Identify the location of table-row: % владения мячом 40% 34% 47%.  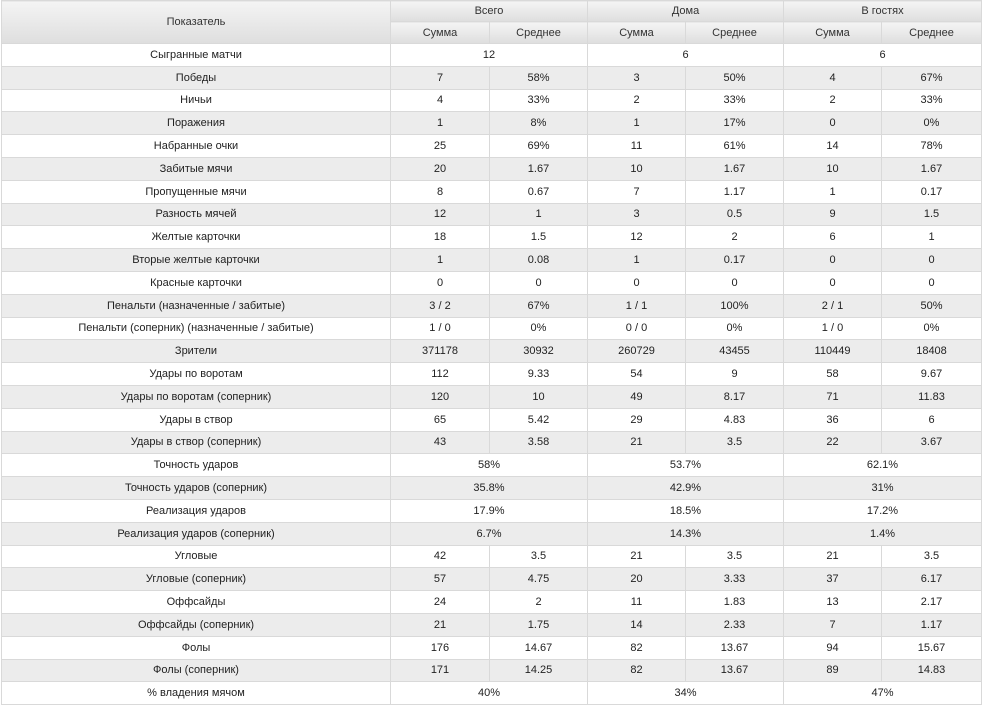
(491, 693).